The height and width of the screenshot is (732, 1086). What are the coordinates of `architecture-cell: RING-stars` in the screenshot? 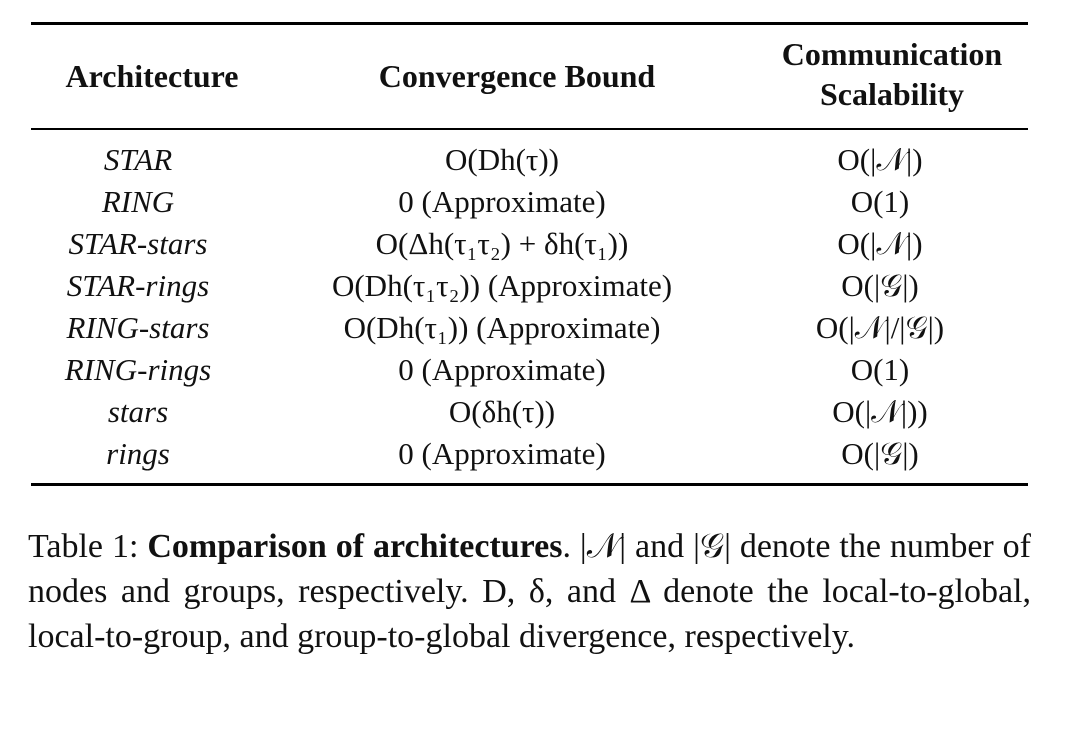 It's located at (138, 327).